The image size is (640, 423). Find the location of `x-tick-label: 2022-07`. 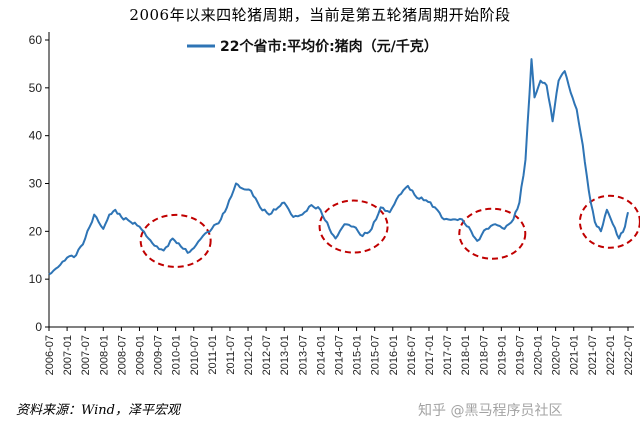

x-tick-label: 2022-07 is located at coordinates (629, 355).